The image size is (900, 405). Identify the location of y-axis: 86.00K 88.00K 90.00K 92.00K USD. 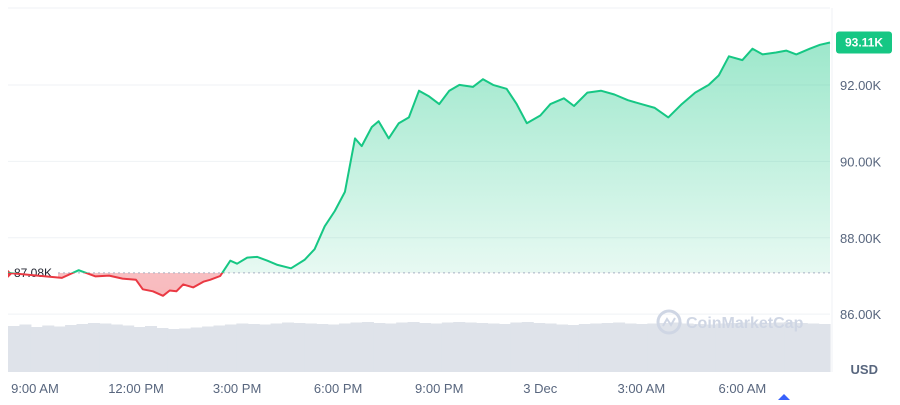
(861, 227).